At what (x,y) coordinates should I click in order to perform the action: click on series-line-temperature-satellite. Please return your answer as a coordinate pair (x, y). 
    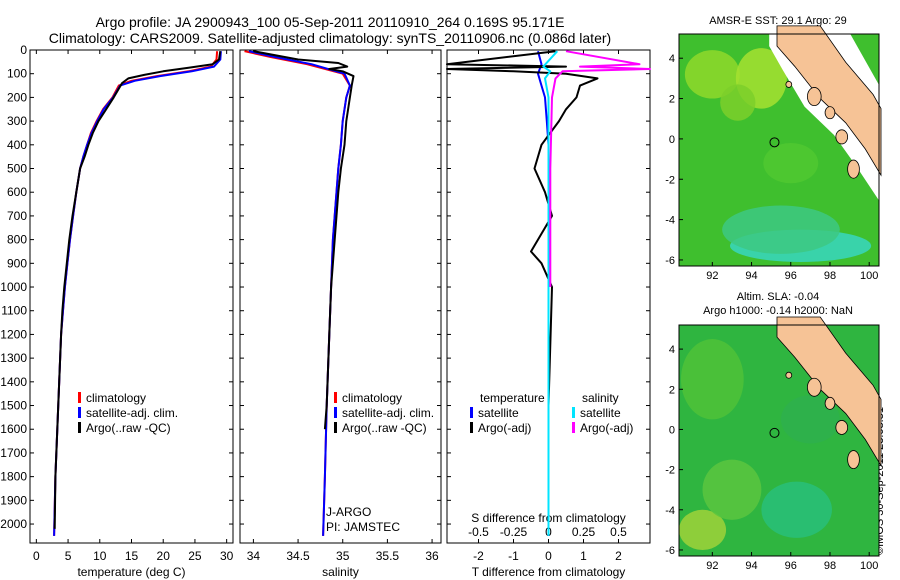
    Looking at the image, I should click on (543, 293).